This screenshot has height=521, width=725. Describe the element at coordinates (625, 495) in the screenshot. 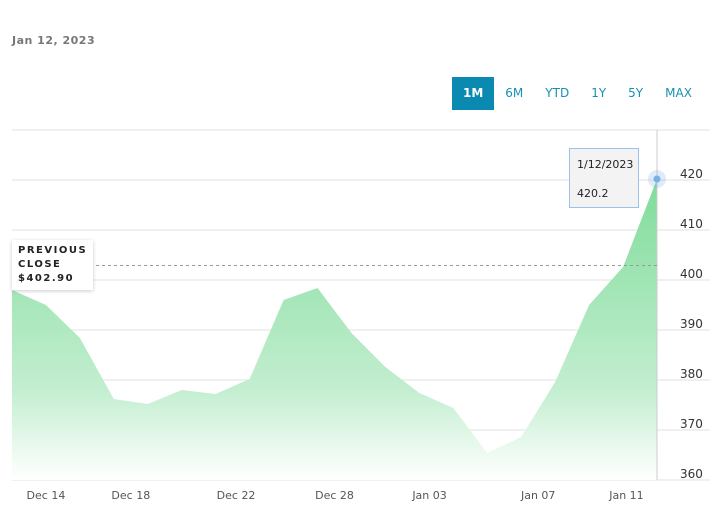

I see `x-tick-label: Jan 11` at that location.